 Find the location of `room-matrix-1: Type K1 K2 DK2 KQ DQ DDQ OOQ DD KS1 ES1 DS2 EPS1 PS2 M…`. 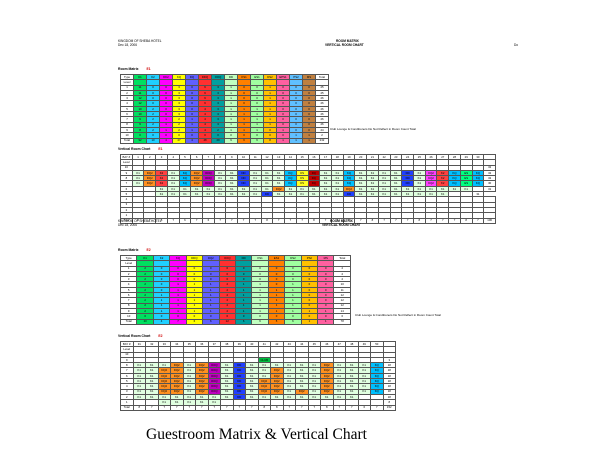

room-matrix-1: Type K1 K2 DK2 KQ DQ DDQ OOQ DD KS1 ES1 DS2 EPS1 PS2 M… is located at coordinates (224, 108).